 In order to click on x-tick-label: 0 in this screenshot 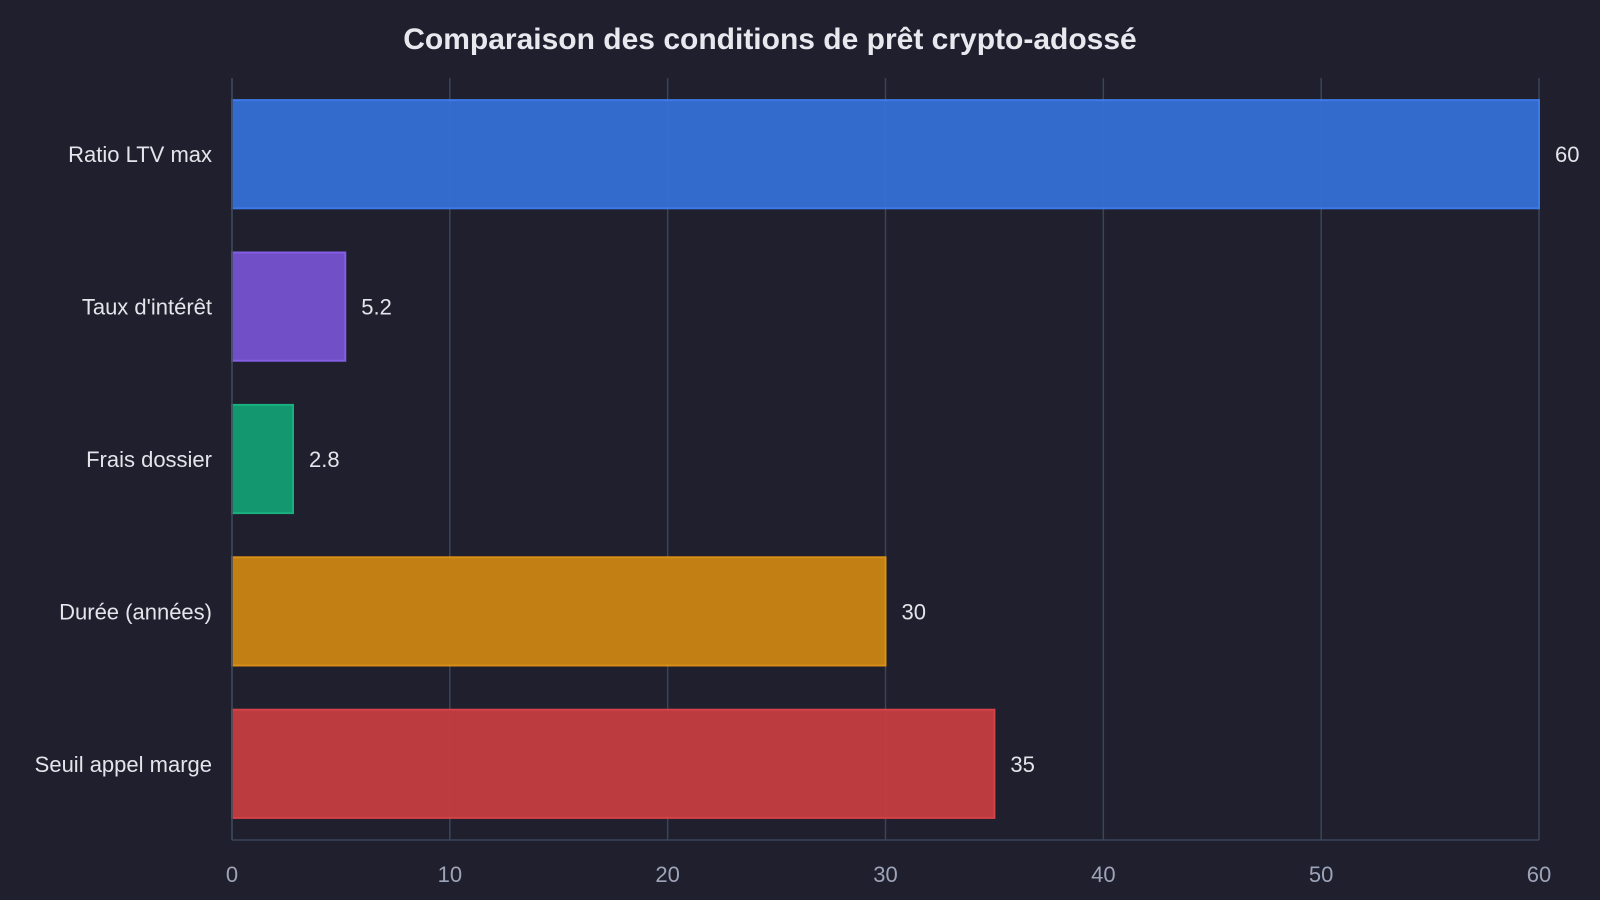, I will do `click(232, 874)`.